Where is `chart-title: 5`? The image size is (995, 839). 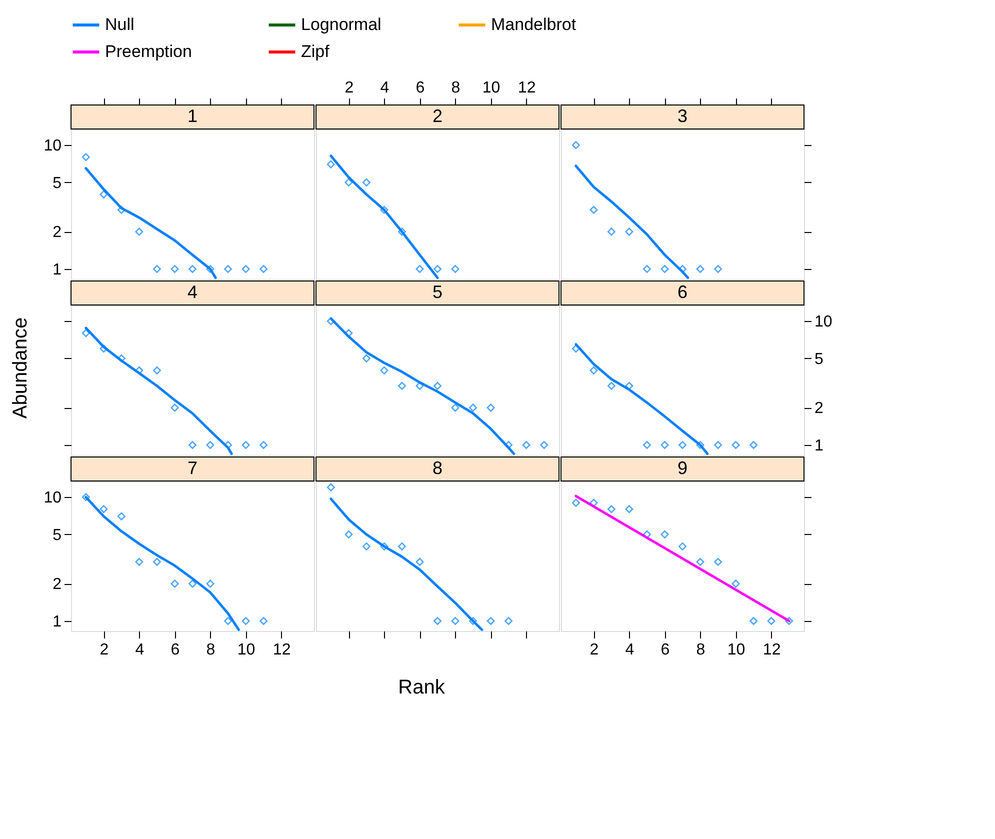
chart-title: 5 is located at coordinates (437, 292).